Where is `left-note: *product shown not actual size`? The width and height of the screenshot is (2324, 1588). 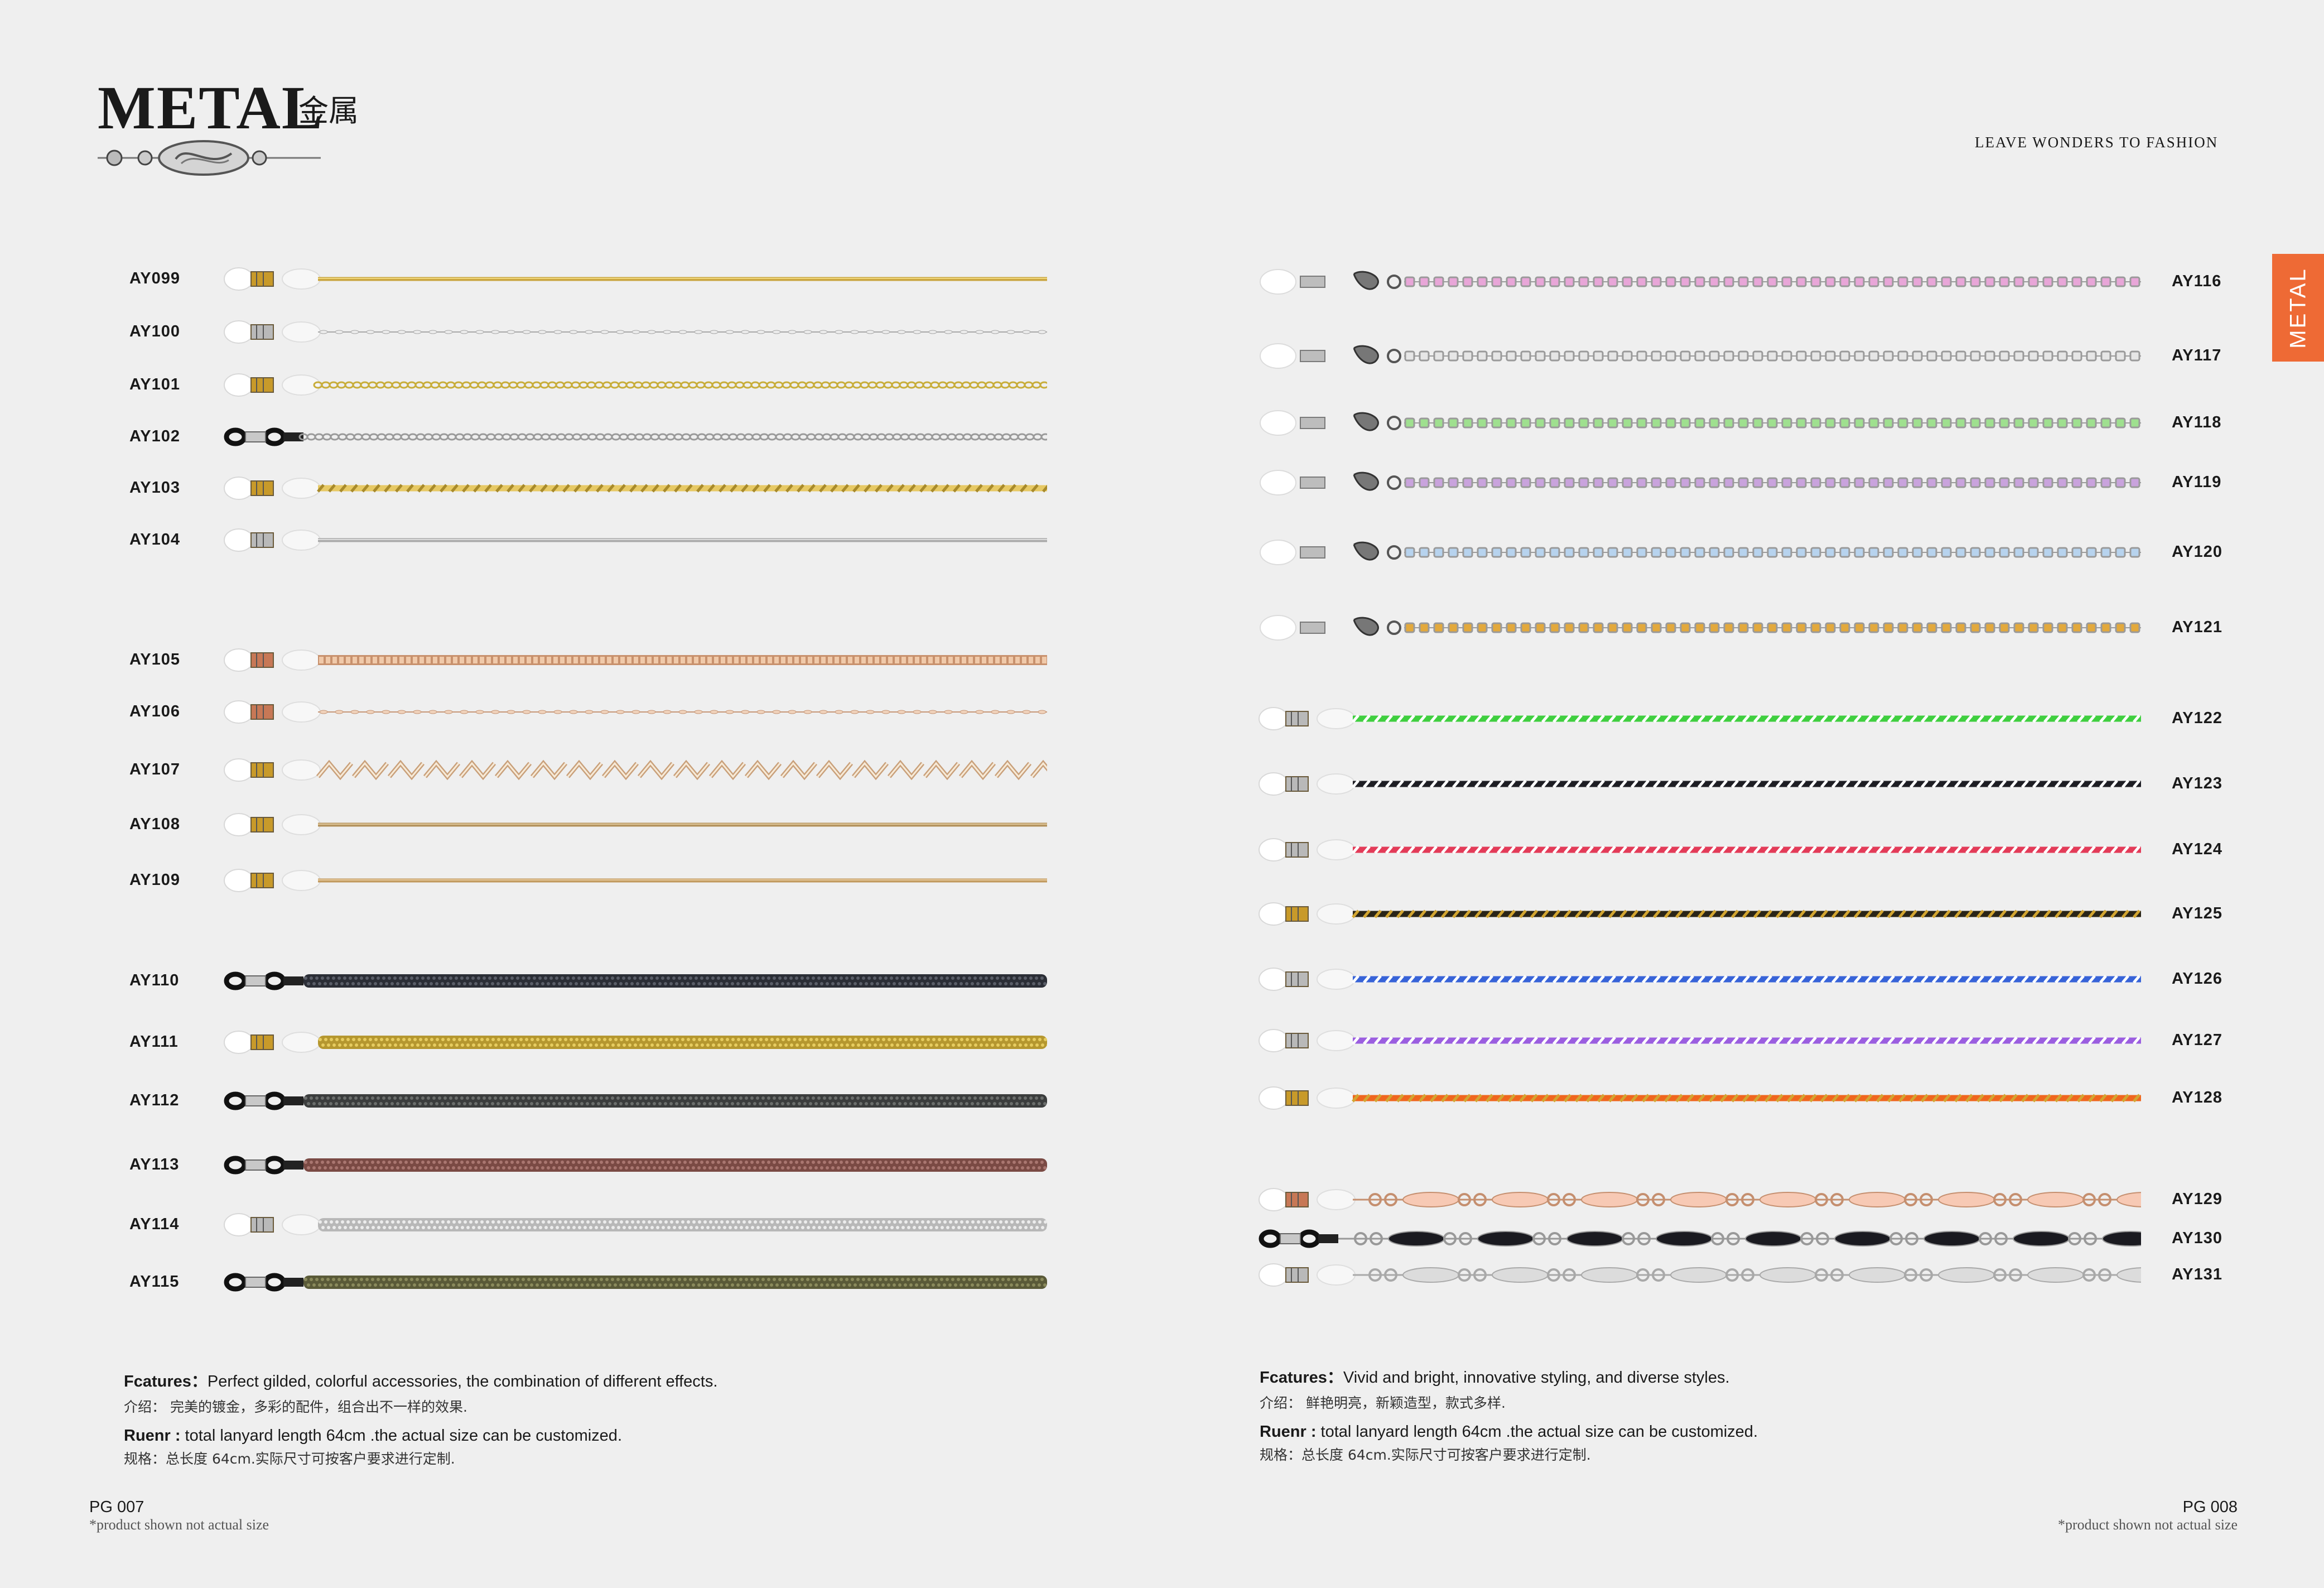 left-note: *product shown not actual size is located at coordinates (179, 1525).